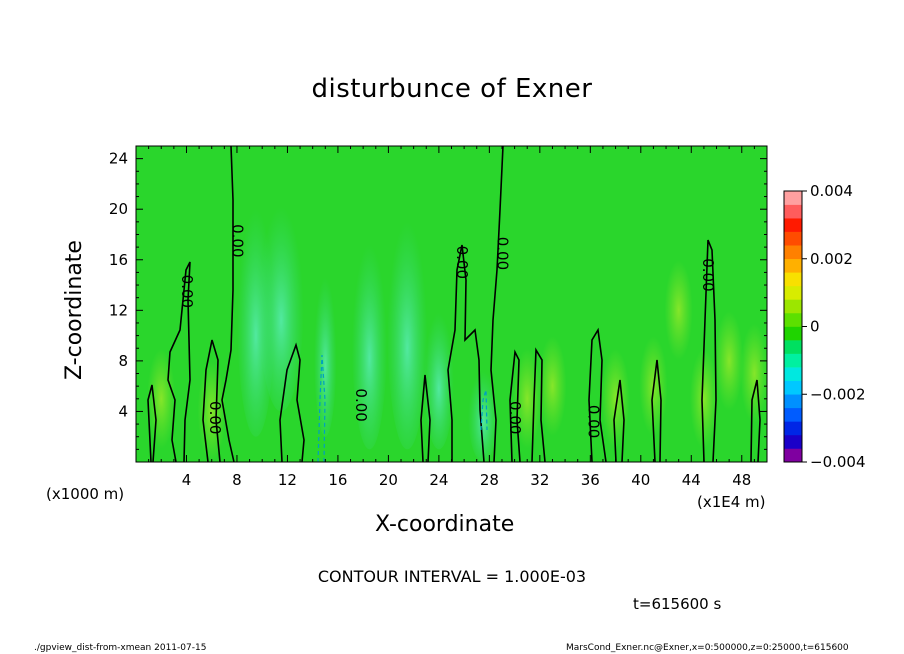 The height and width of the screenshot is (654, 904). Describe the element at coordinates (691, 480) in the screenshot. I see `x-tick-label: 44` at that location.